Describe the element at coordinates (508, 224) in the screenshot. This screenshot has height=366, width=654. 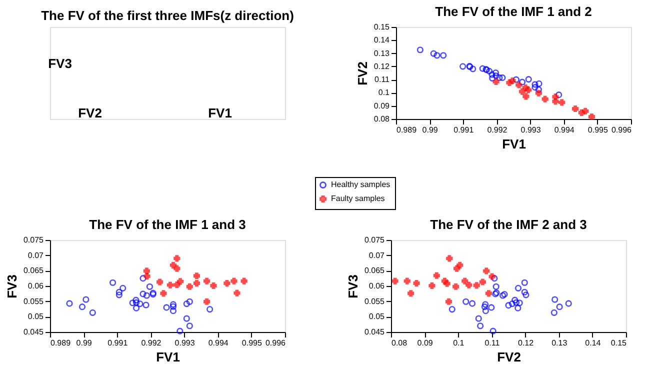
I see `chart-title: The FV of the IMF 2 and 3` at that location.